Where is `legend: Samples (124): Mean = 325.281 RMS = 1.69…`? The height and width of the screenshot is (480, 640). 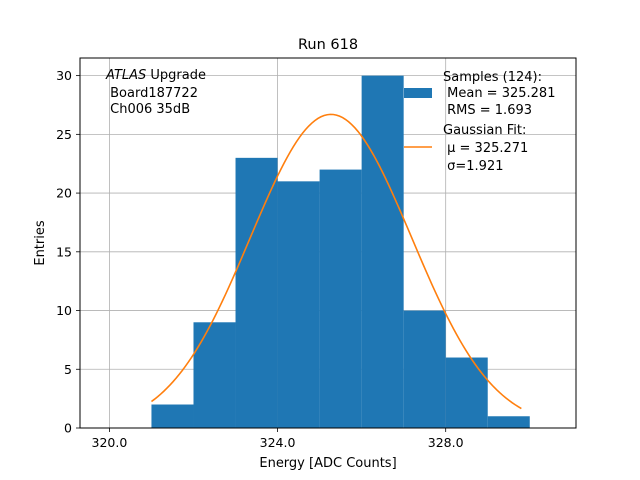 legend: Samples (124): Mean = 325.281 RMS = 1.69… is located at coordinates (479, 122).